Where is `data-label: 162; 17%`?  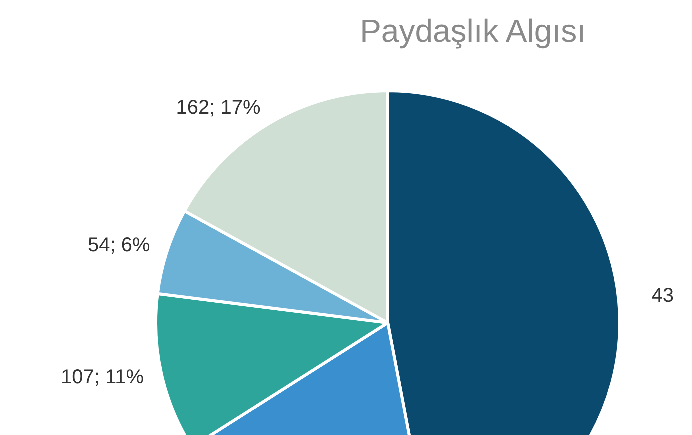 data-label: 162; 17% is located at coordinates (218, 107).